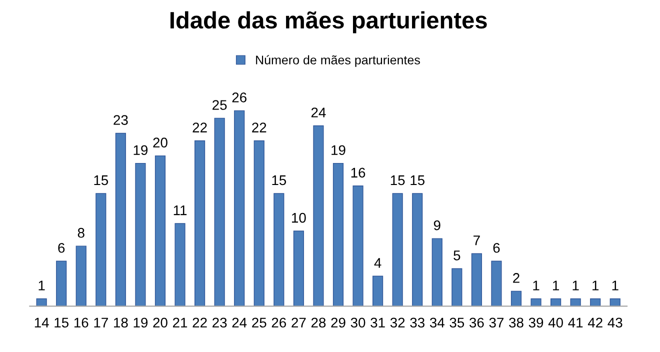 This screenshot has height=352, width=660. What do you see at coordinates (219, 105) in the screenshot?
I see `data-label: 25` at bounding box center [219, 105].